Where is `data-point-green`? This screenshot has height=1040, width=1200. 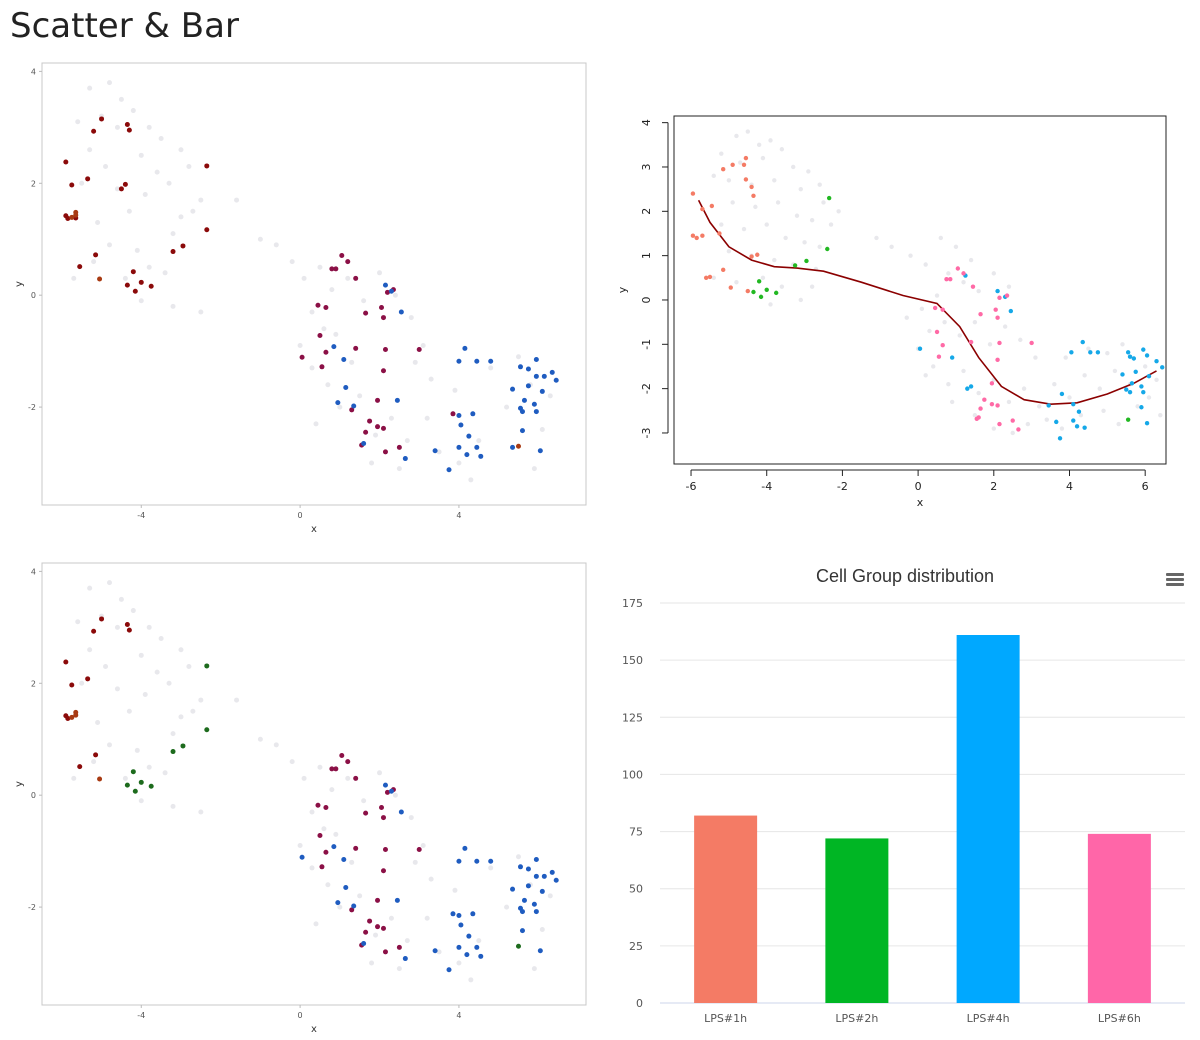 data-point-green is located at coordinates (776, 293).